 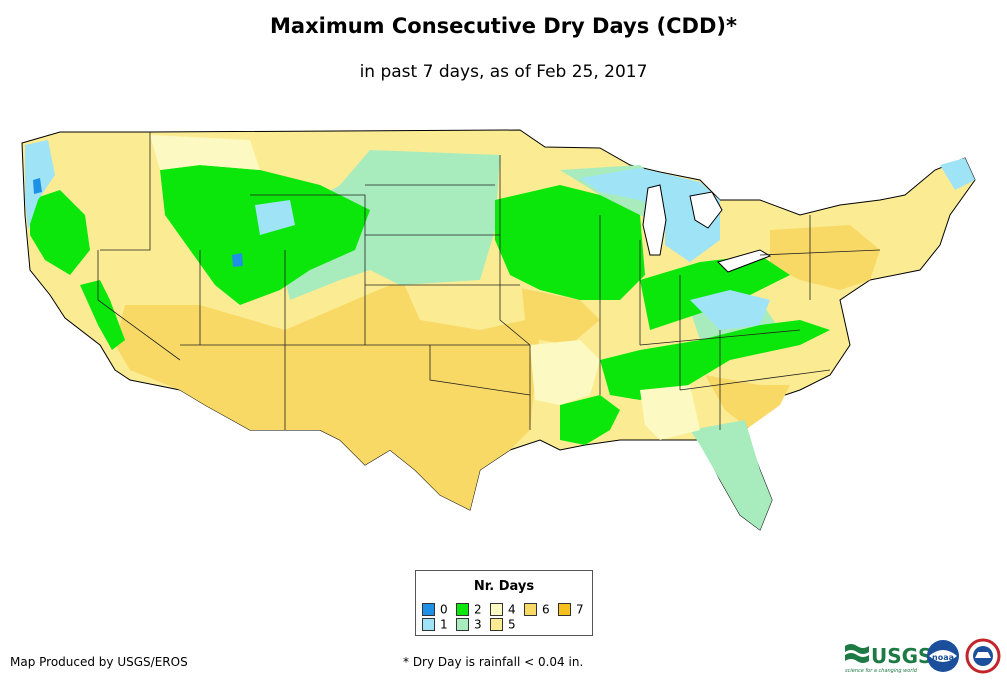 I want to click on zone-2-ohio-valley, so click(x=715, y=292).